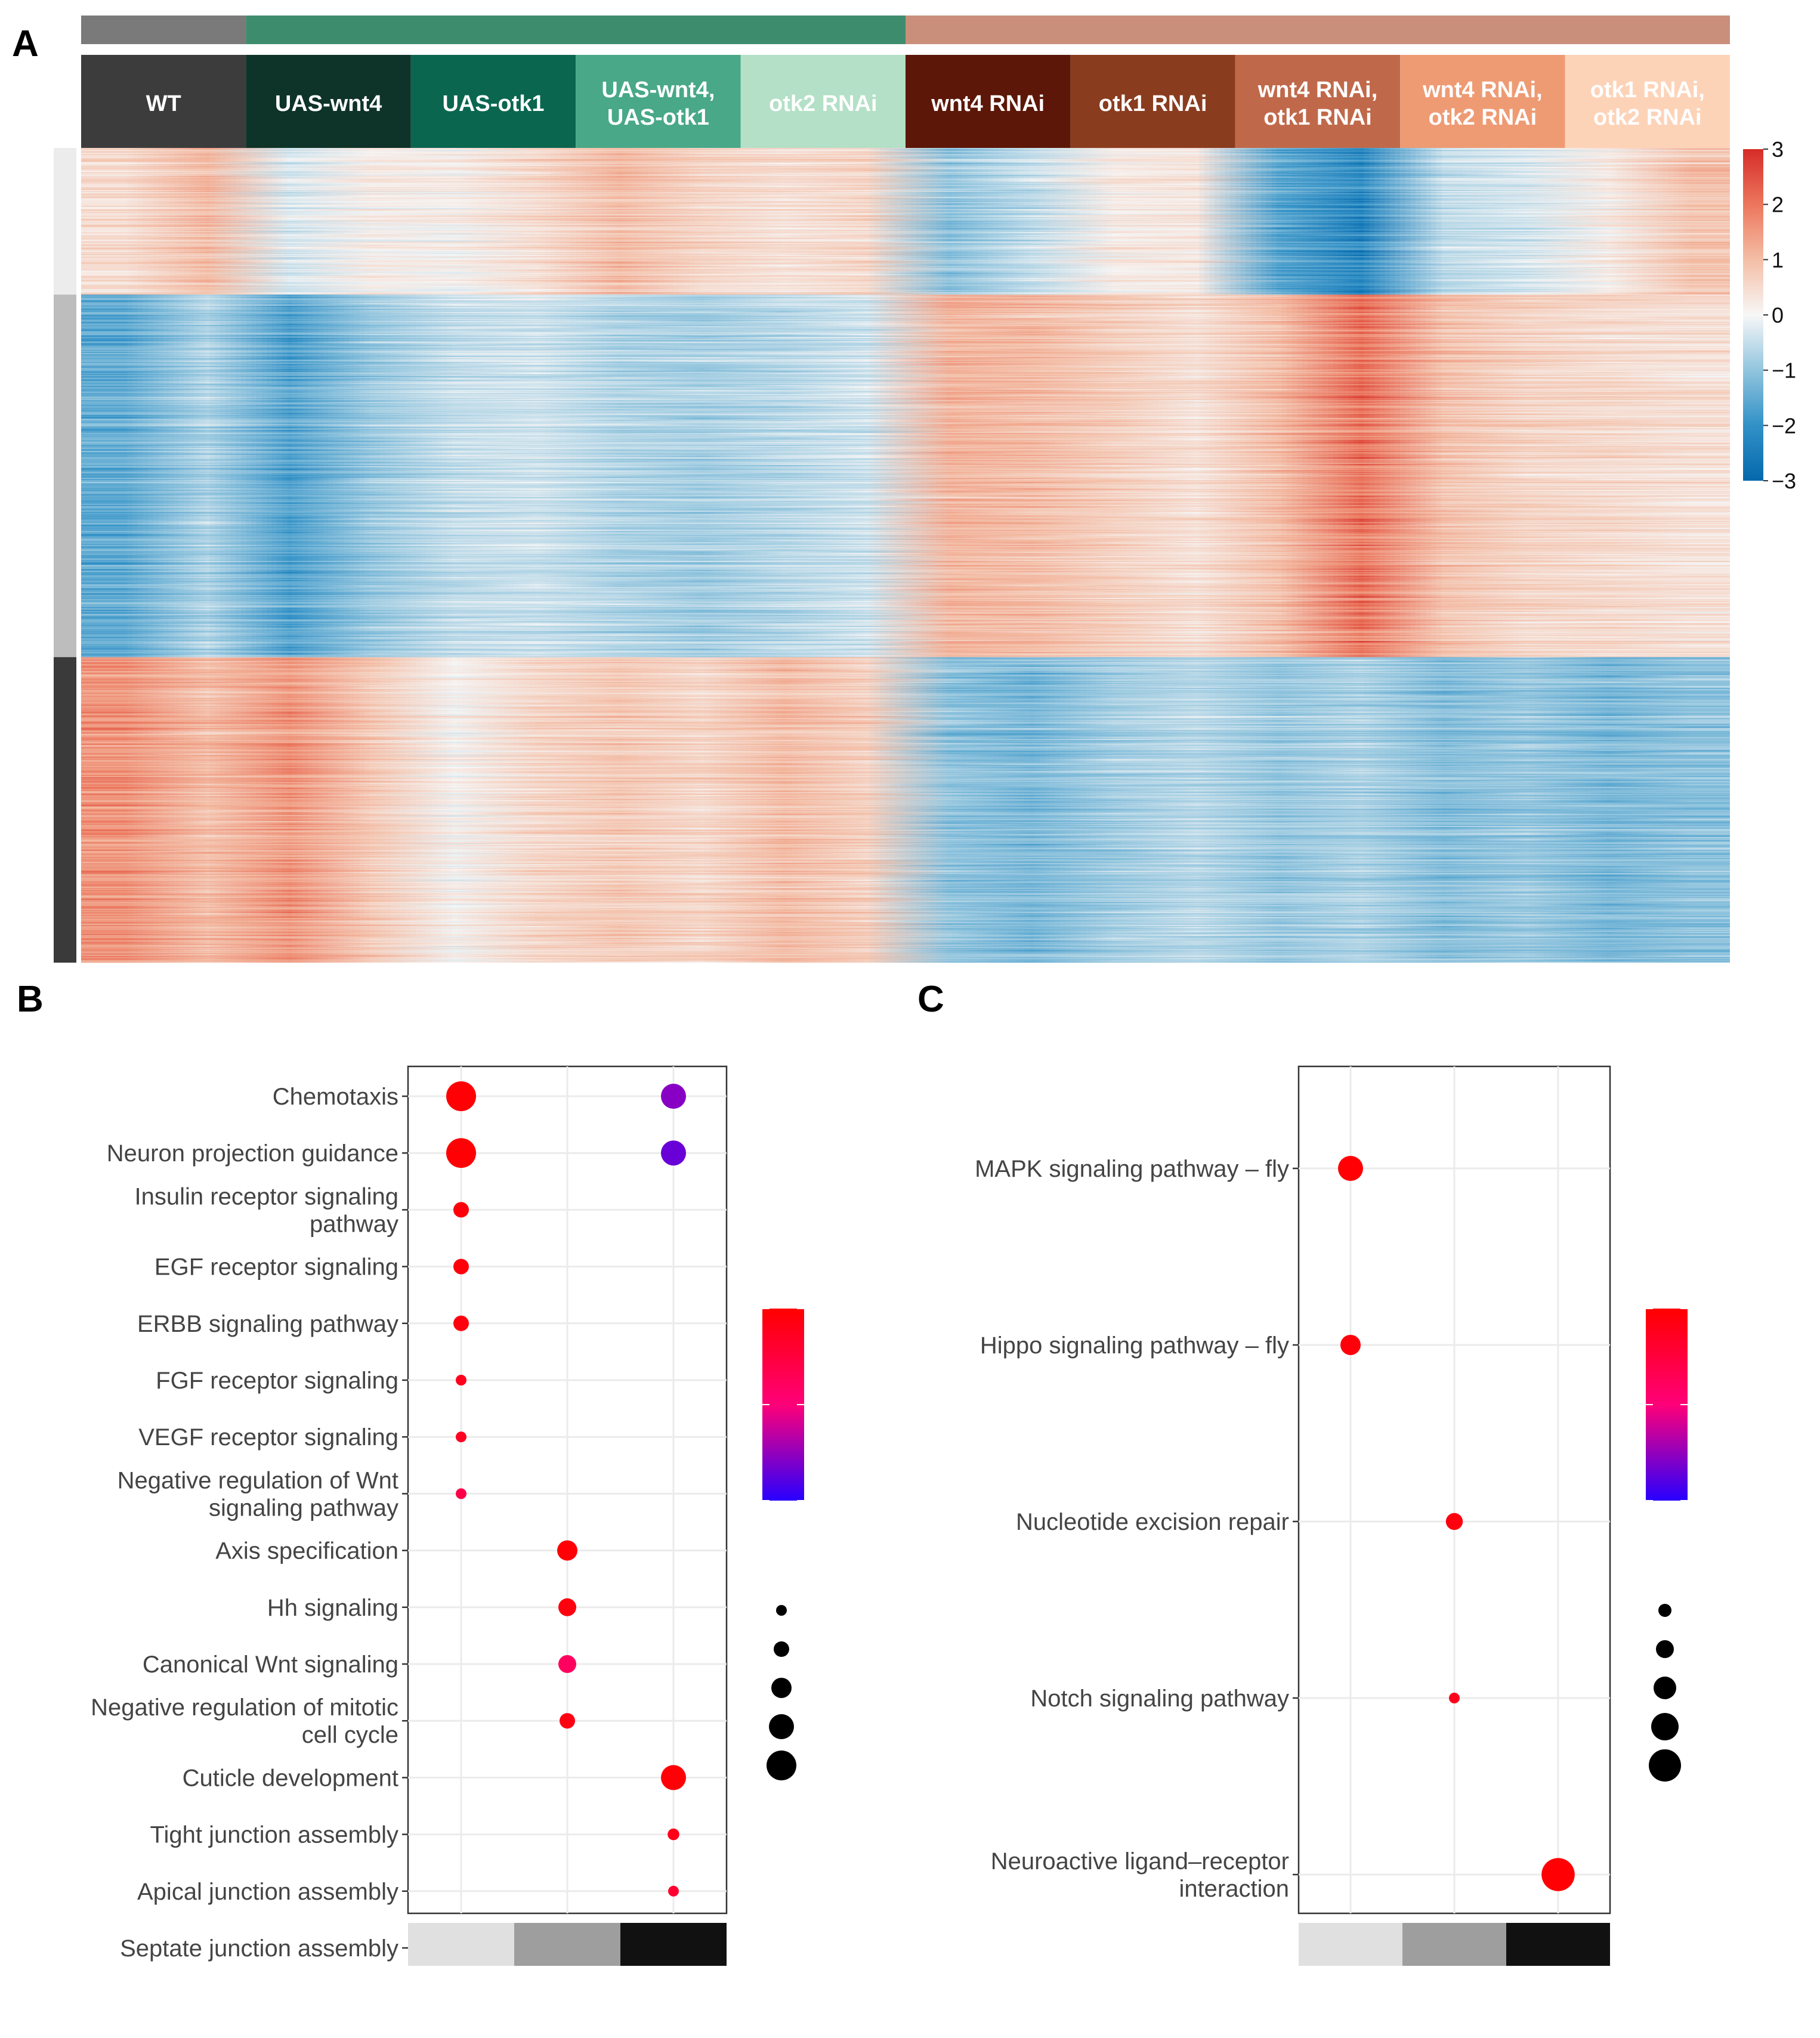 The image size is (1820, 2038). Describe the element at coordinates (244, 1721) in the screenshot. I see `y-tick-label-11: Negative regulation of mitotic cell cycle` at that location.